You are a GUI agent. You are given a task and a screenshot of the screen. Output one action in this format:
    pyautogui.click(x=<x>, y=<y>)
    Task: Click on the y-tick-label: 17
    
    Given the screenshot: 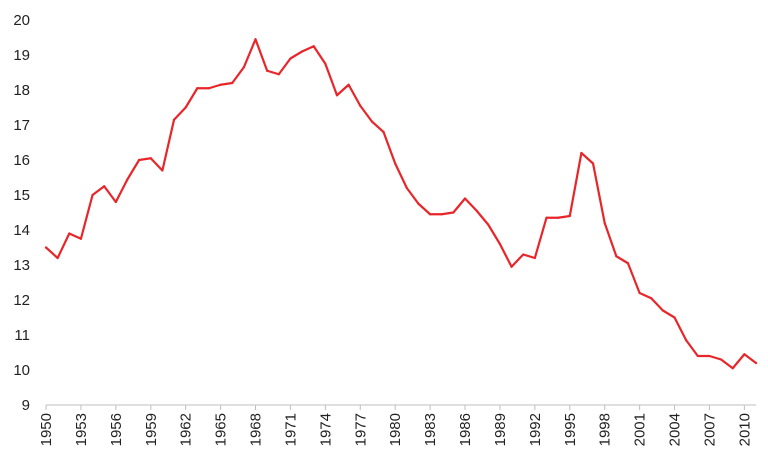 What is the action you would take?
    pyautogui.click(x=21, y=125)
    